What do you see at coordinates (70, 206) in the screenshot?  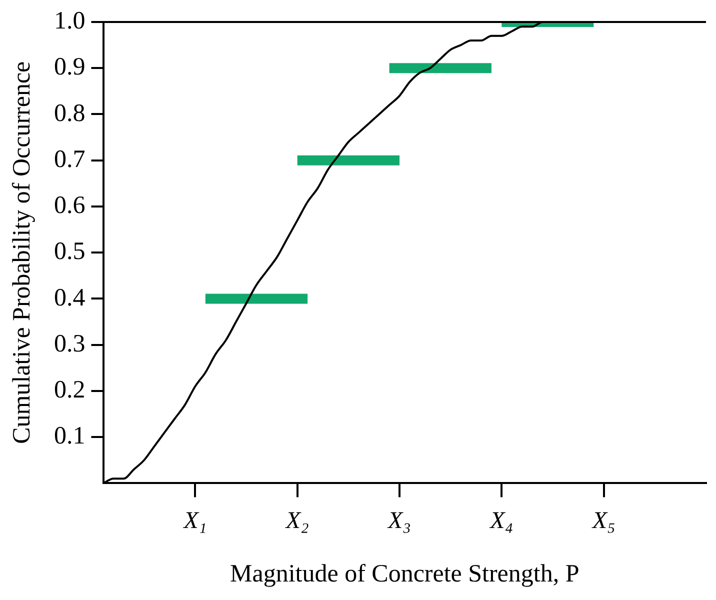 I see `y-tick-label: 0.6` at bounding box center [70, 206].